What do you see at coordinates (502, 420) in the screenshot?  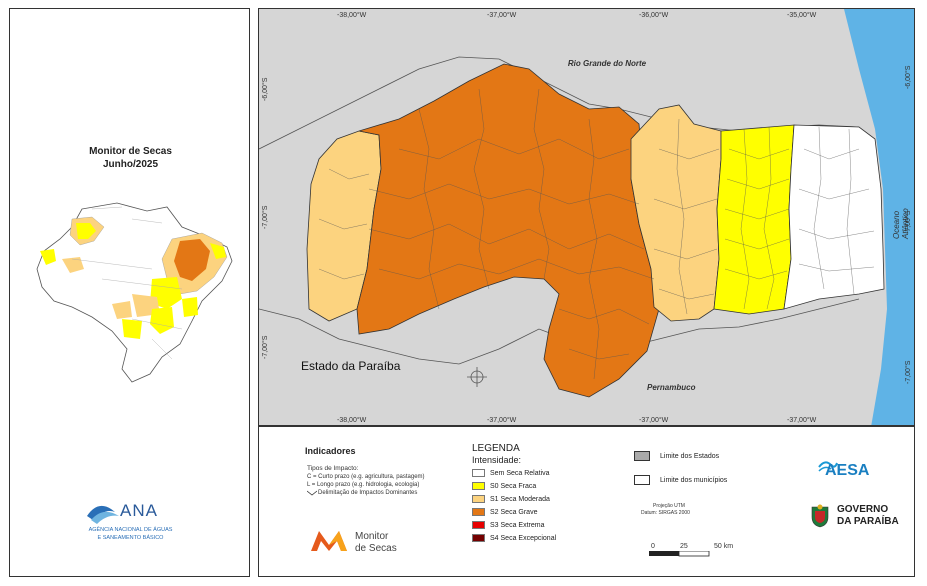 I see `bottom-coord-2: -37,00°W` at bounding box center [502, 420].